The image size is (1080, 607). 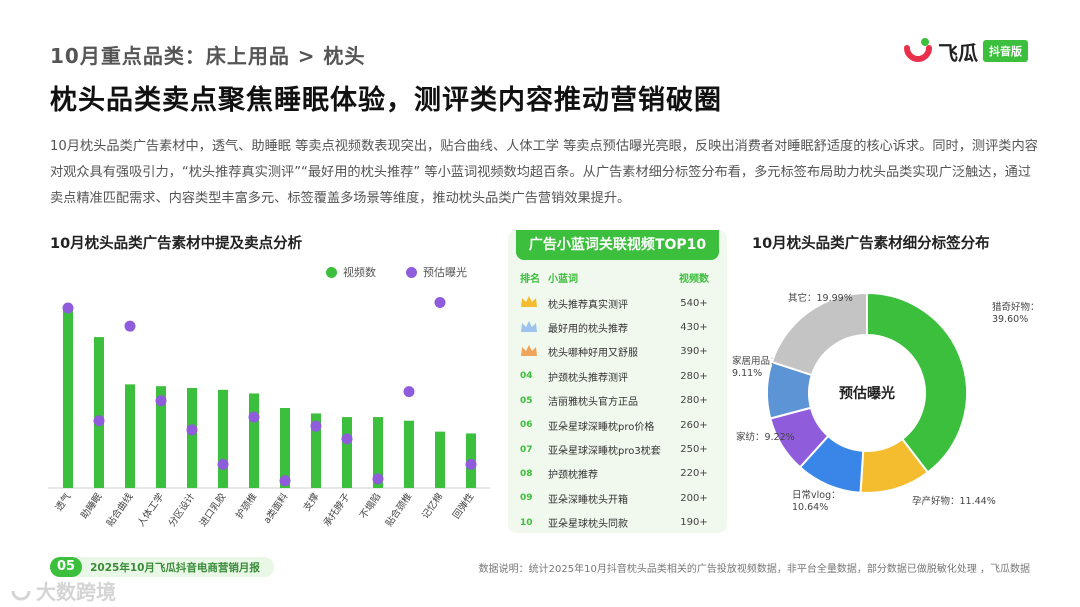 I want to click on exposure-point-不塌陷, so click(x=378, y=479).